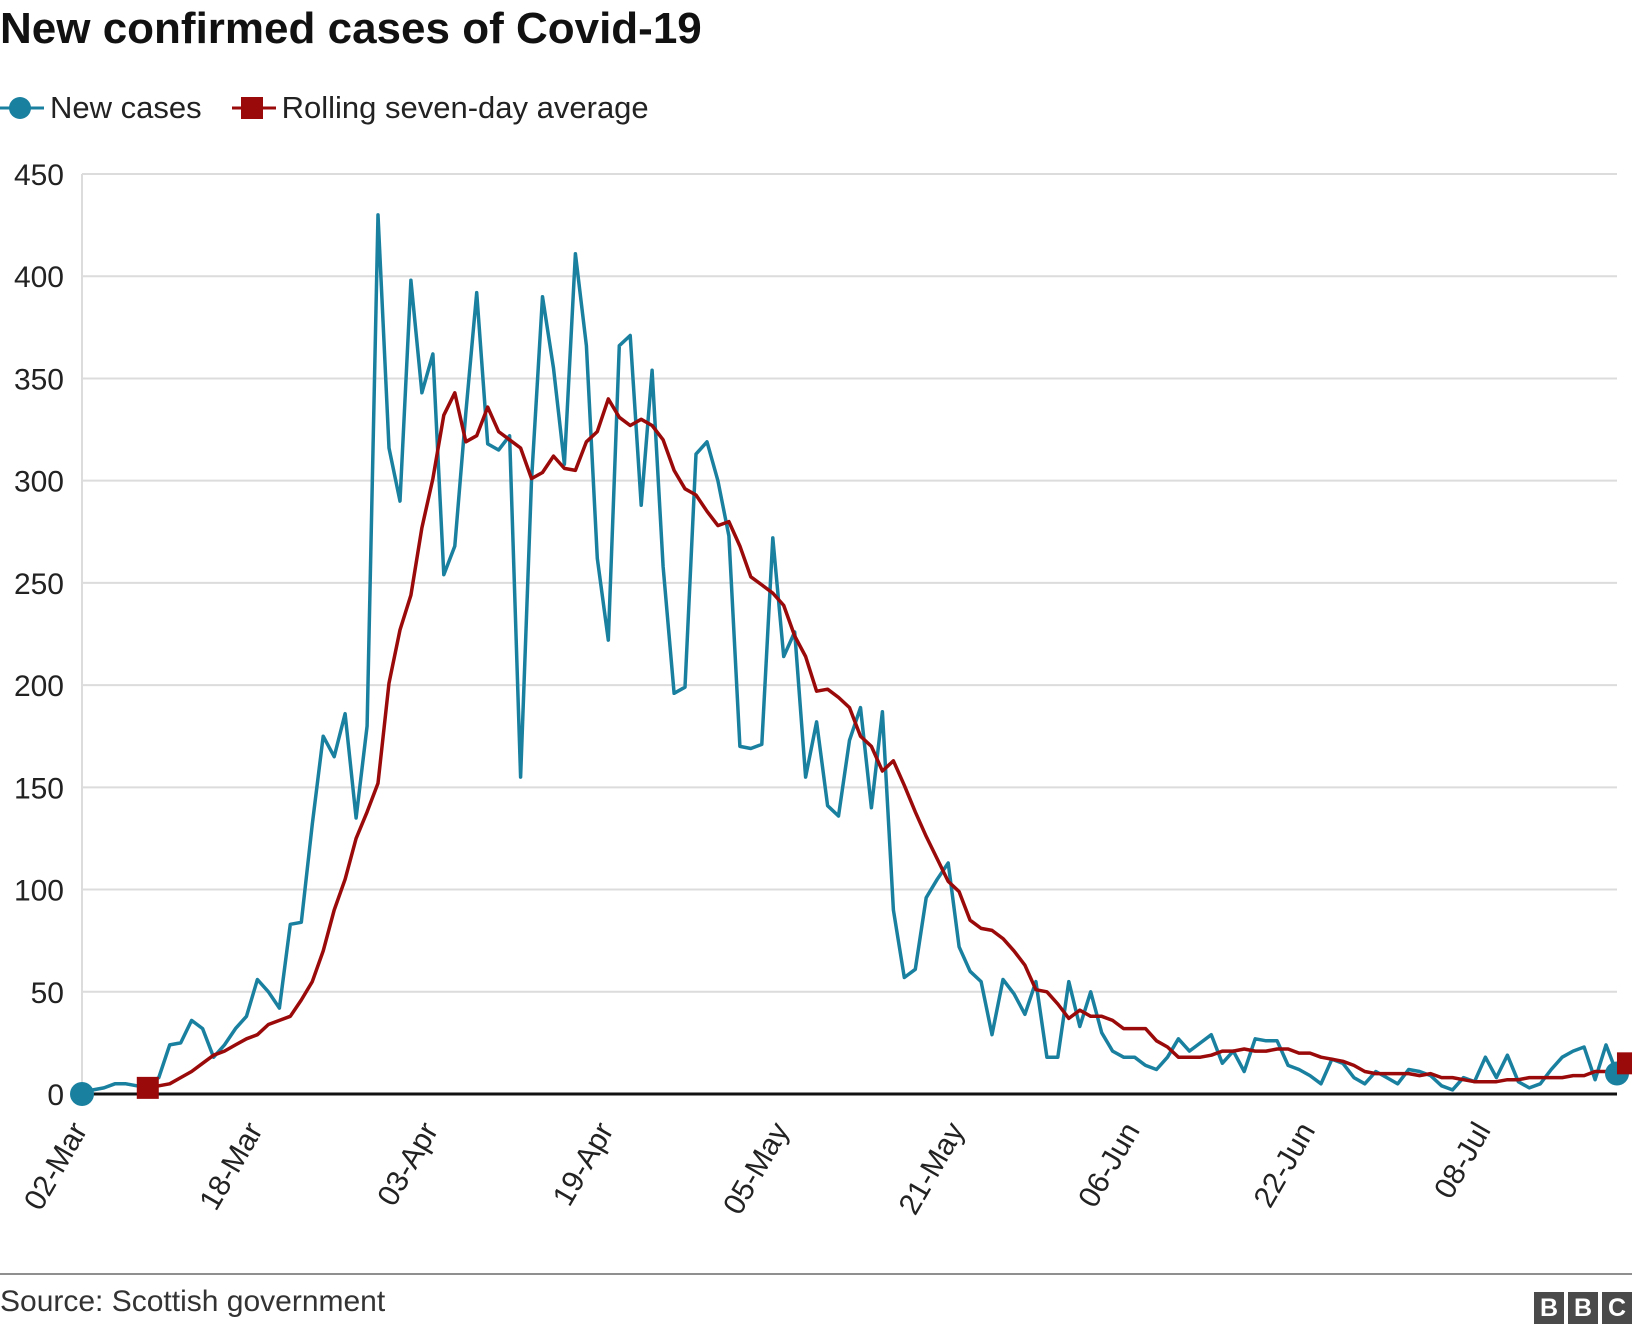  I want to click on y-tick-label: 0, so click(55, 1095).